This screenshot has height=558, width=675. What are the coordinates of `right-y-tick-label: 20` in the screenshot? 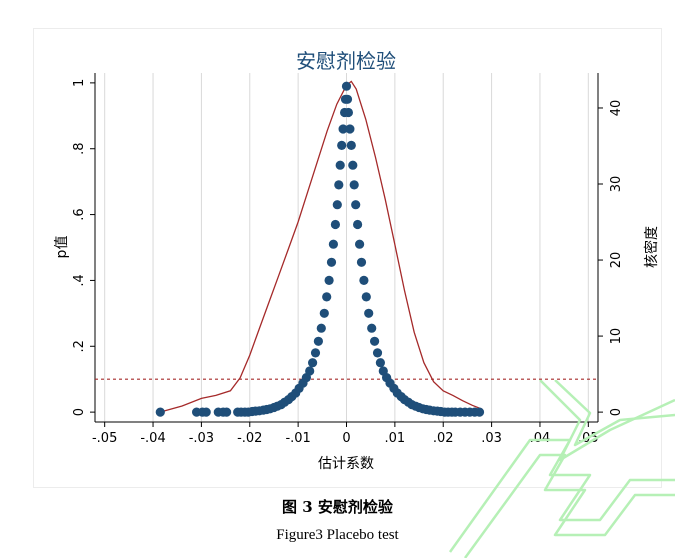 It's located at (616, 260).